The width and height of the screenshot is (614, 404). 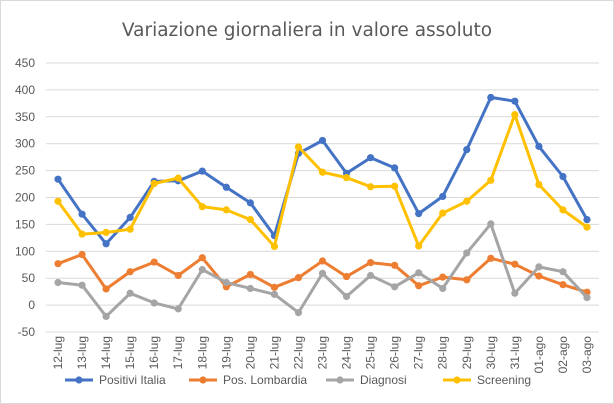 What do you see at coordinates (371, 352) in the screenshot?
I see `x-tick-label: 25-lug` at bounding box center [371, 352].